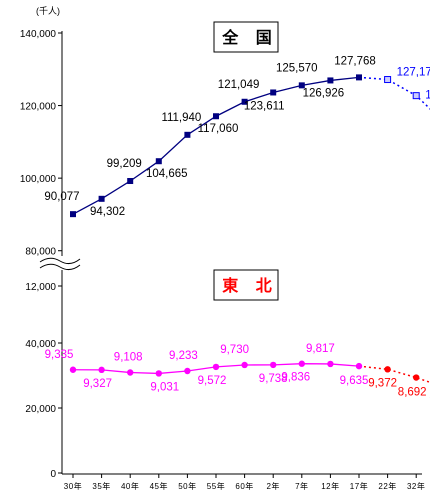 The width and height of the screenshot is (430, 493). Describe the element at coordinates (330, 486) in the screenshot. I see `x-tick-label: 12年` at that location.